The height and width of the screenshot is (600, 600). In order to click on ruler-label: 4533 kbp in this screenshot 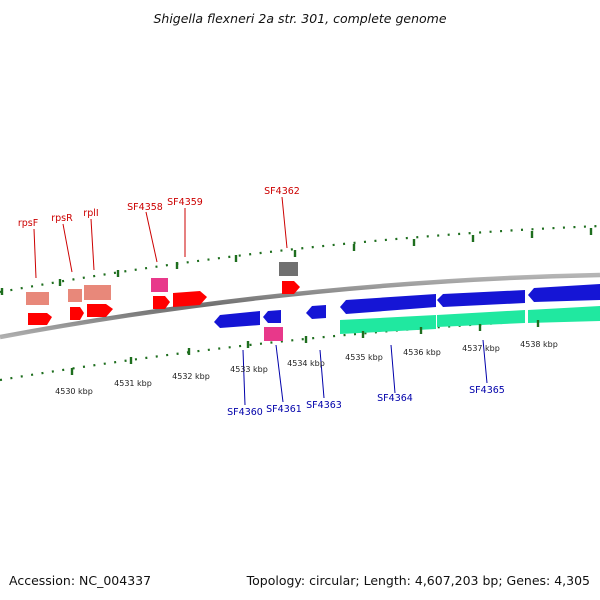, I will do `click(249, 369)`.